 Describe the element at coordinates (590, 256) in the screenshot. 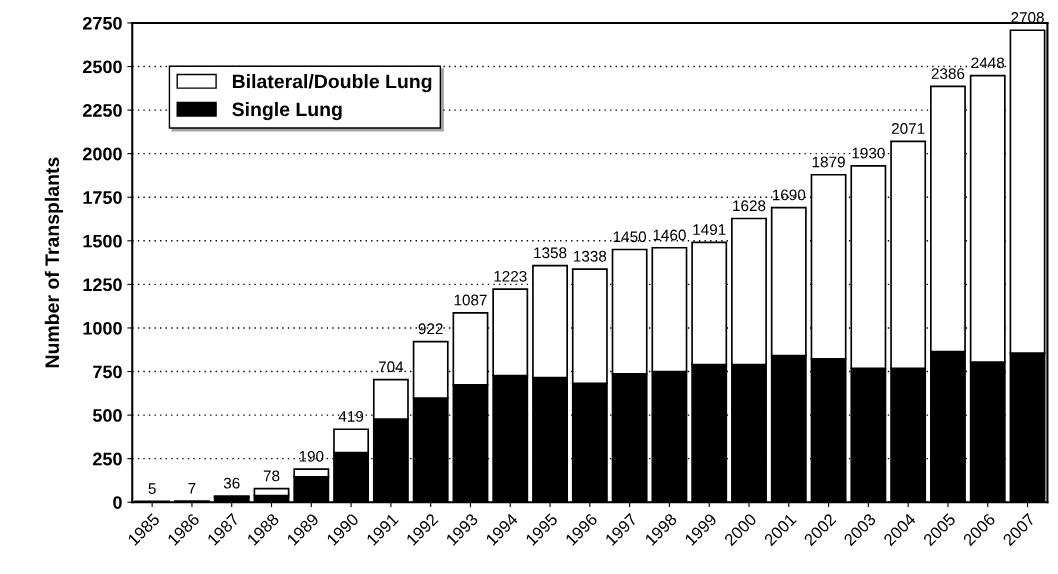

I see `total-label: 1338` at that location.